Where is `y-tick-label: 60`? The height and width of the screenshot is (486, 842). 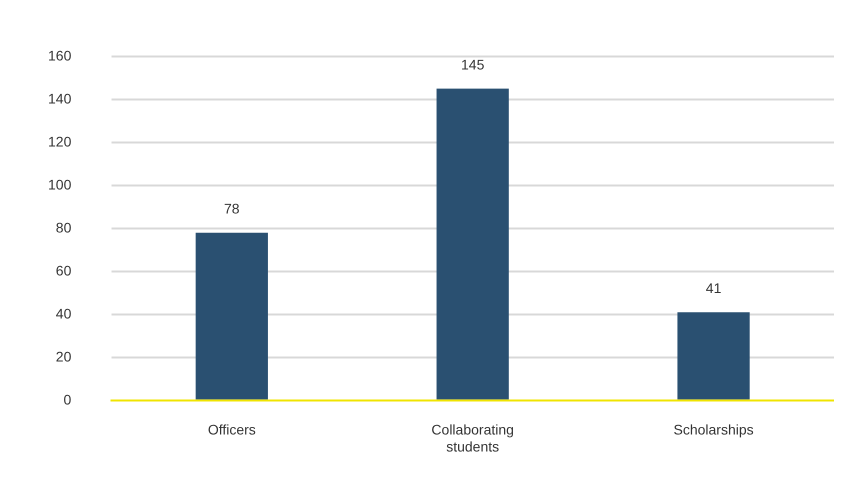
y-tick-label: 60 is located at coordinates (64, 270).